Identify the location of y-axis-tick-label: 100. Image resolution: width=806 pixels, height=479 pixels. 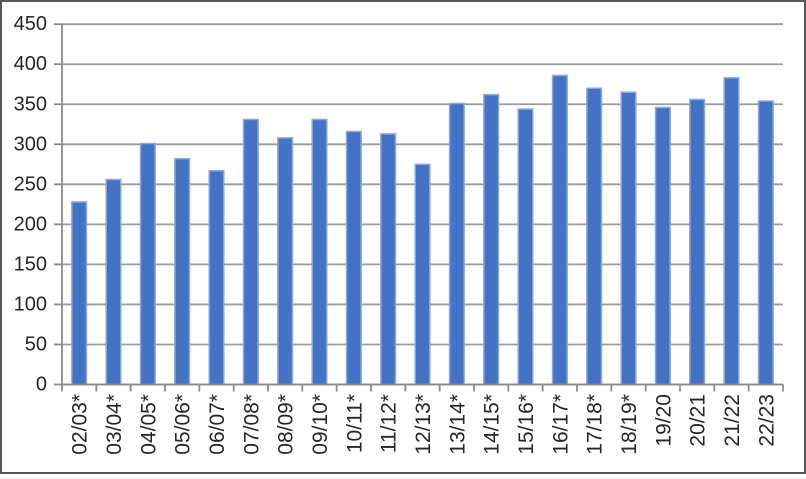
(30, 304).